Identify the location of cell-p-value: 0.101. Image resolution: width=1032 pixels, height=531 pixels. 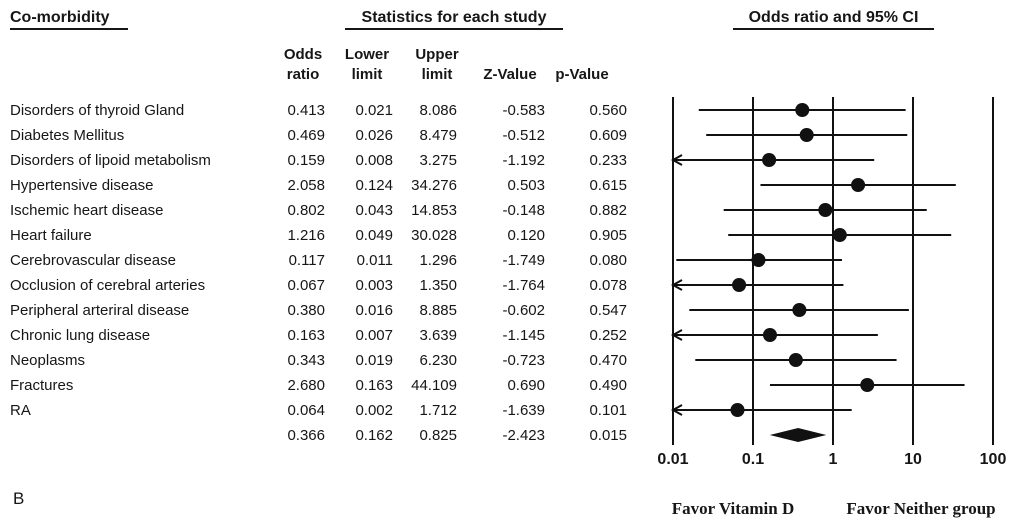
(608, 410).